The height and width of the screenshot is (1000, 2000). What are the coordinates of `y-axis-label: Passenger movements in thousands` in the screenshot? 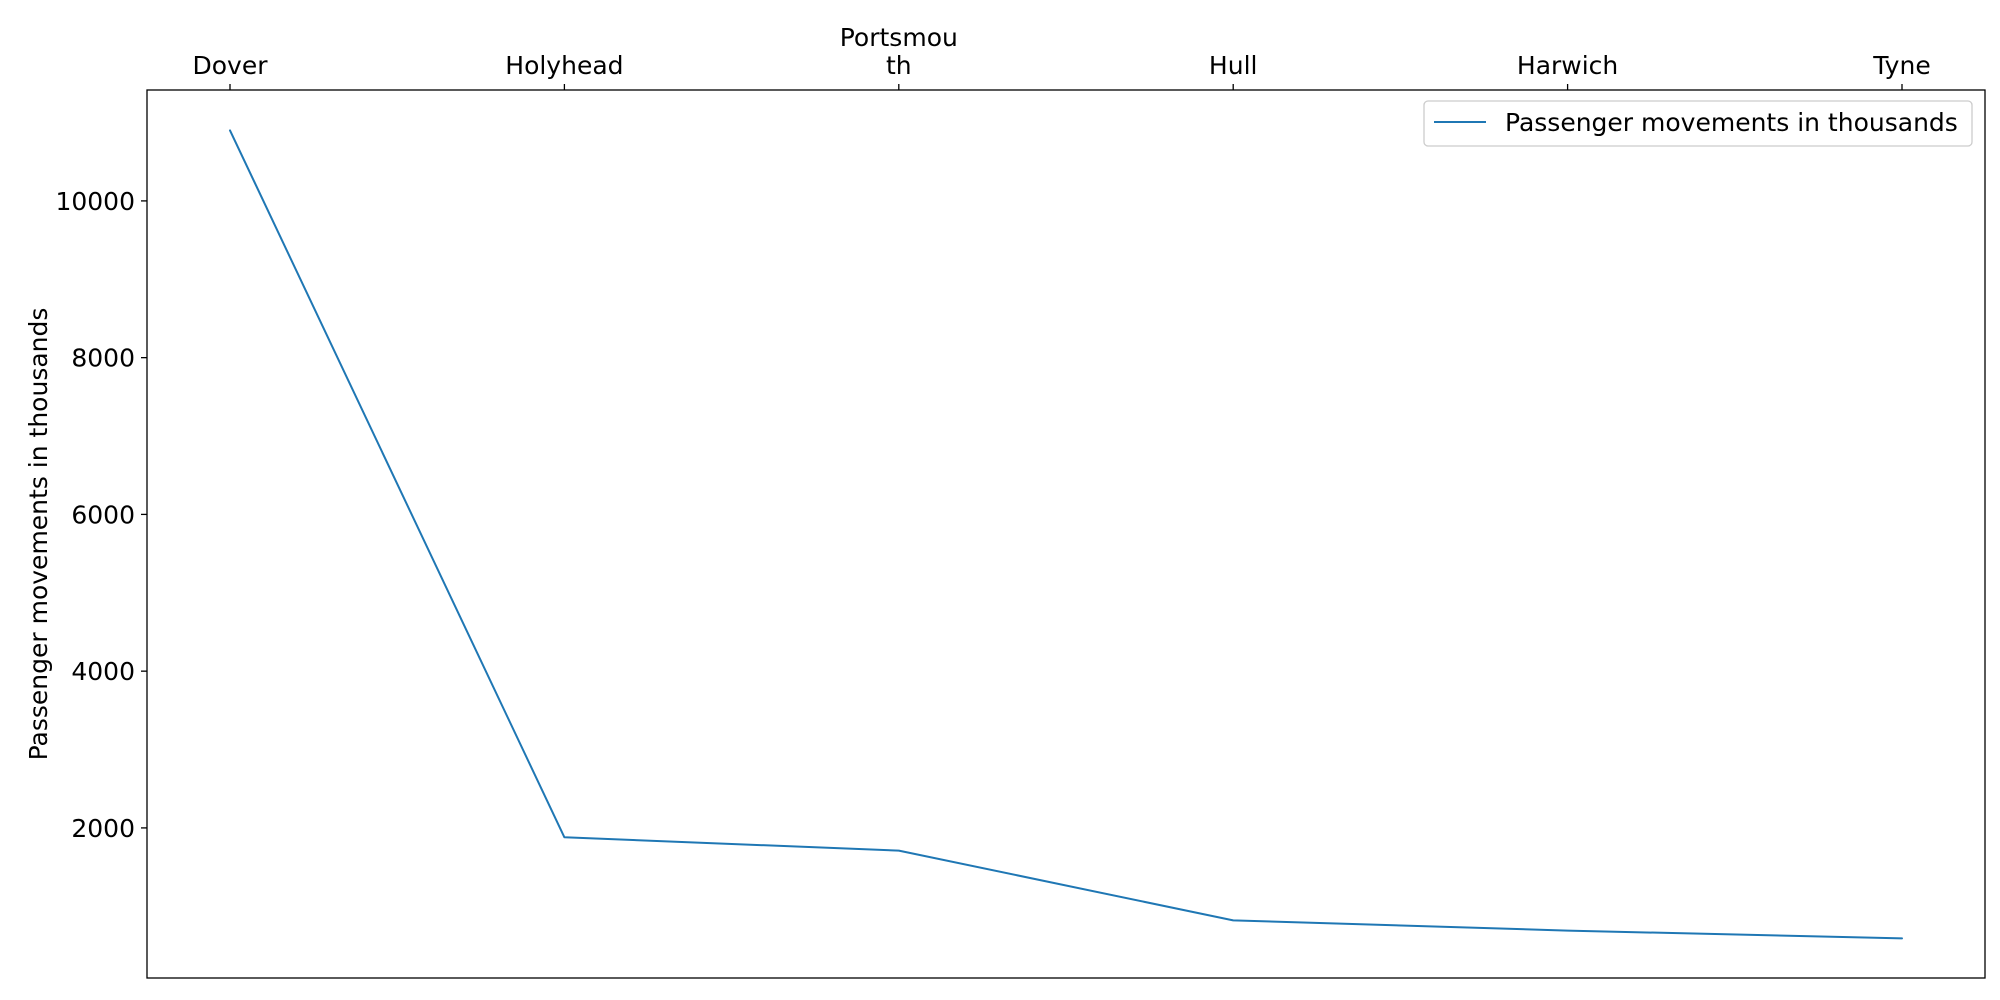 It's located at (38, 534).